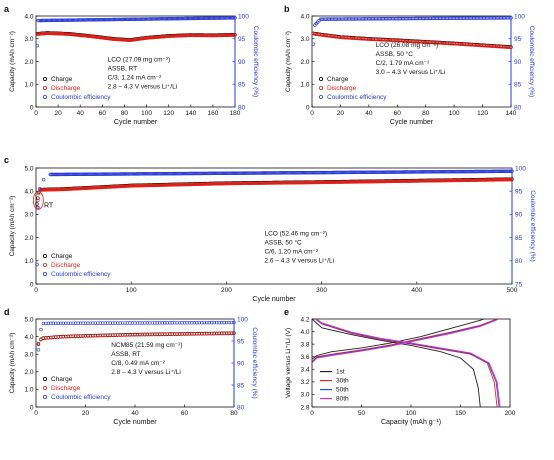 The image size is (554, 460). Describe the element at coordinates (396, 363) in the screenshot. I see `curve-1st-discharge` at that location.